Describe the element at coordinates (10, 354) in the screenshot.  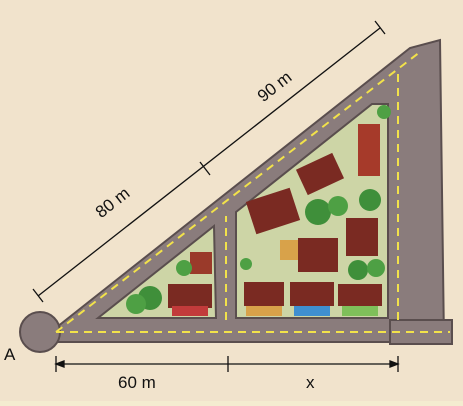
I see `label-point-a: A` at that location.